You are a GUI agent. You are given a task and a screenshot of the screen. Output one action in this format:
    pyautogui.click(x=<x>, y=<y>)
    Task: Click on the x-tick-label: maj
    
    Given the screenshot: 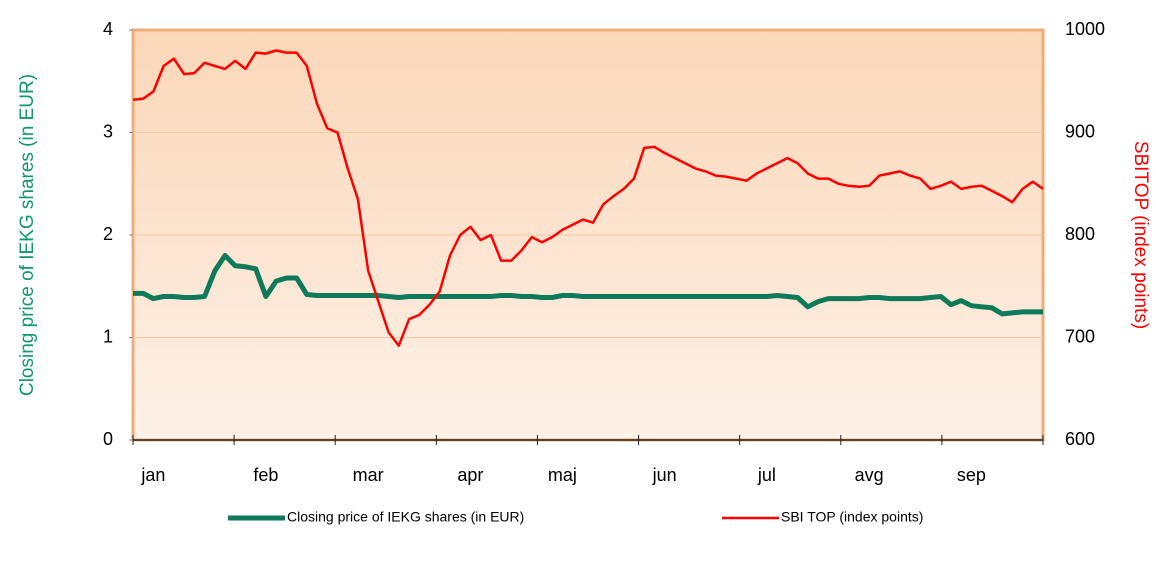 What is the action you would take?
    pyautogui.click(x=562, y=475)
    